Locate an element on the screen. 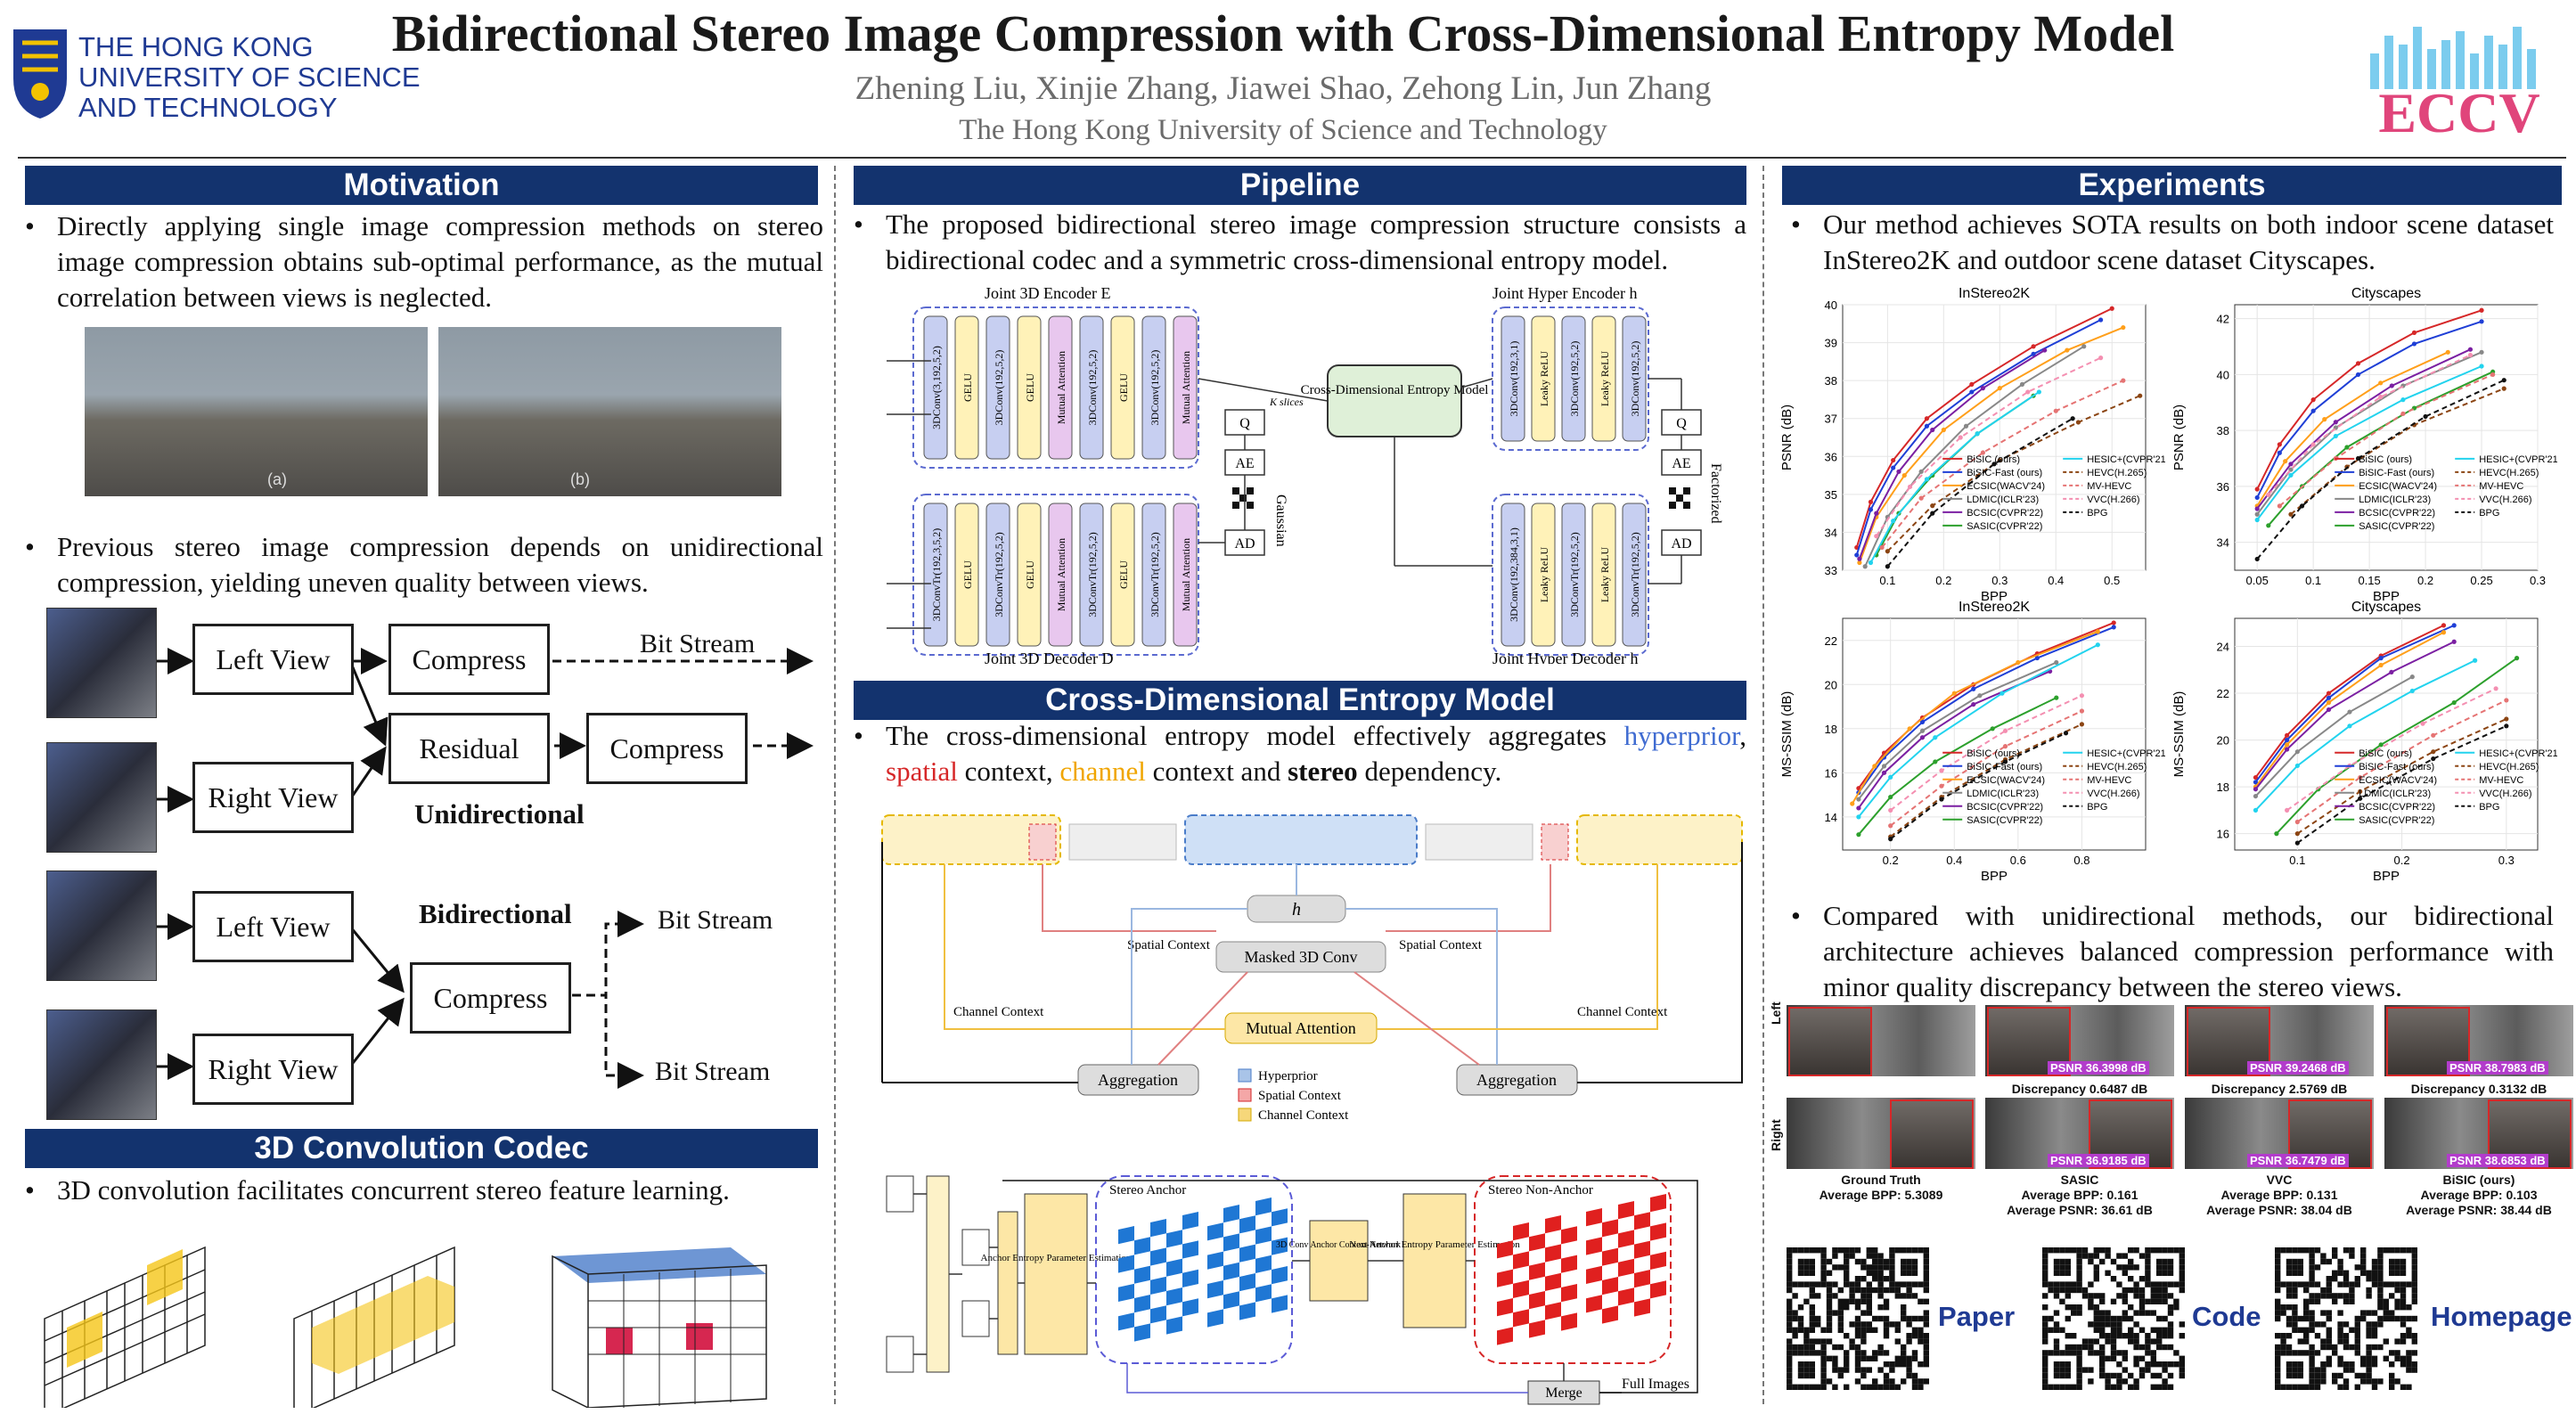 The image size is (2576, 1414). comparison-image: PSNR 38.7983 dB is located at coordinates (2478, 1040).